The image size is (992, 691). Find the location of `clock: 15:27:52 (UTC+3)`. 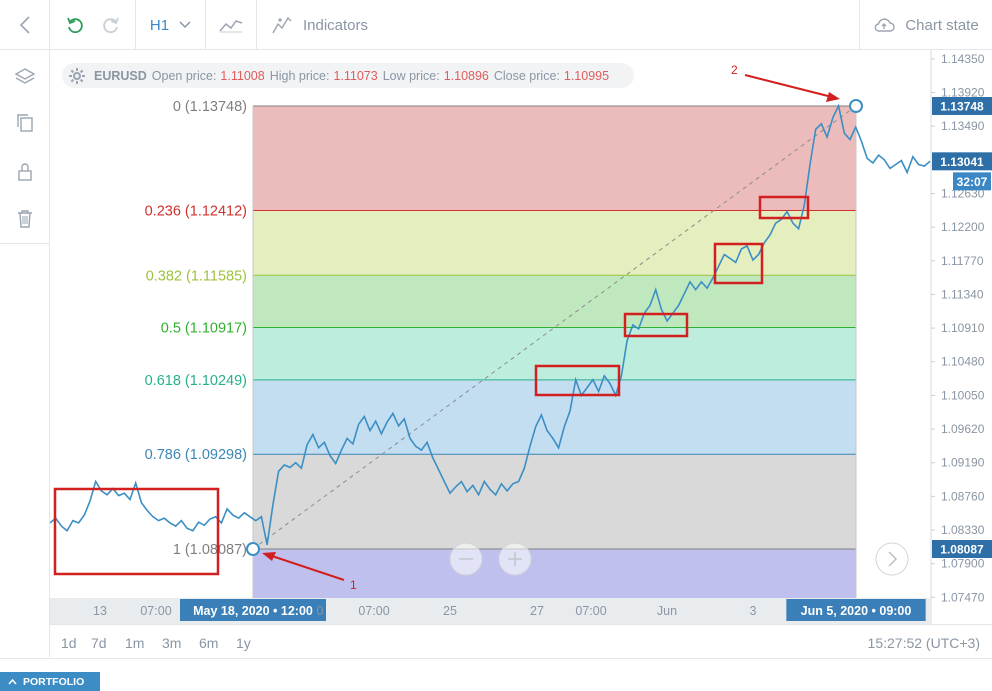

clock: 15:27:52 (UTC+3) is located at coordinates (923, 643).